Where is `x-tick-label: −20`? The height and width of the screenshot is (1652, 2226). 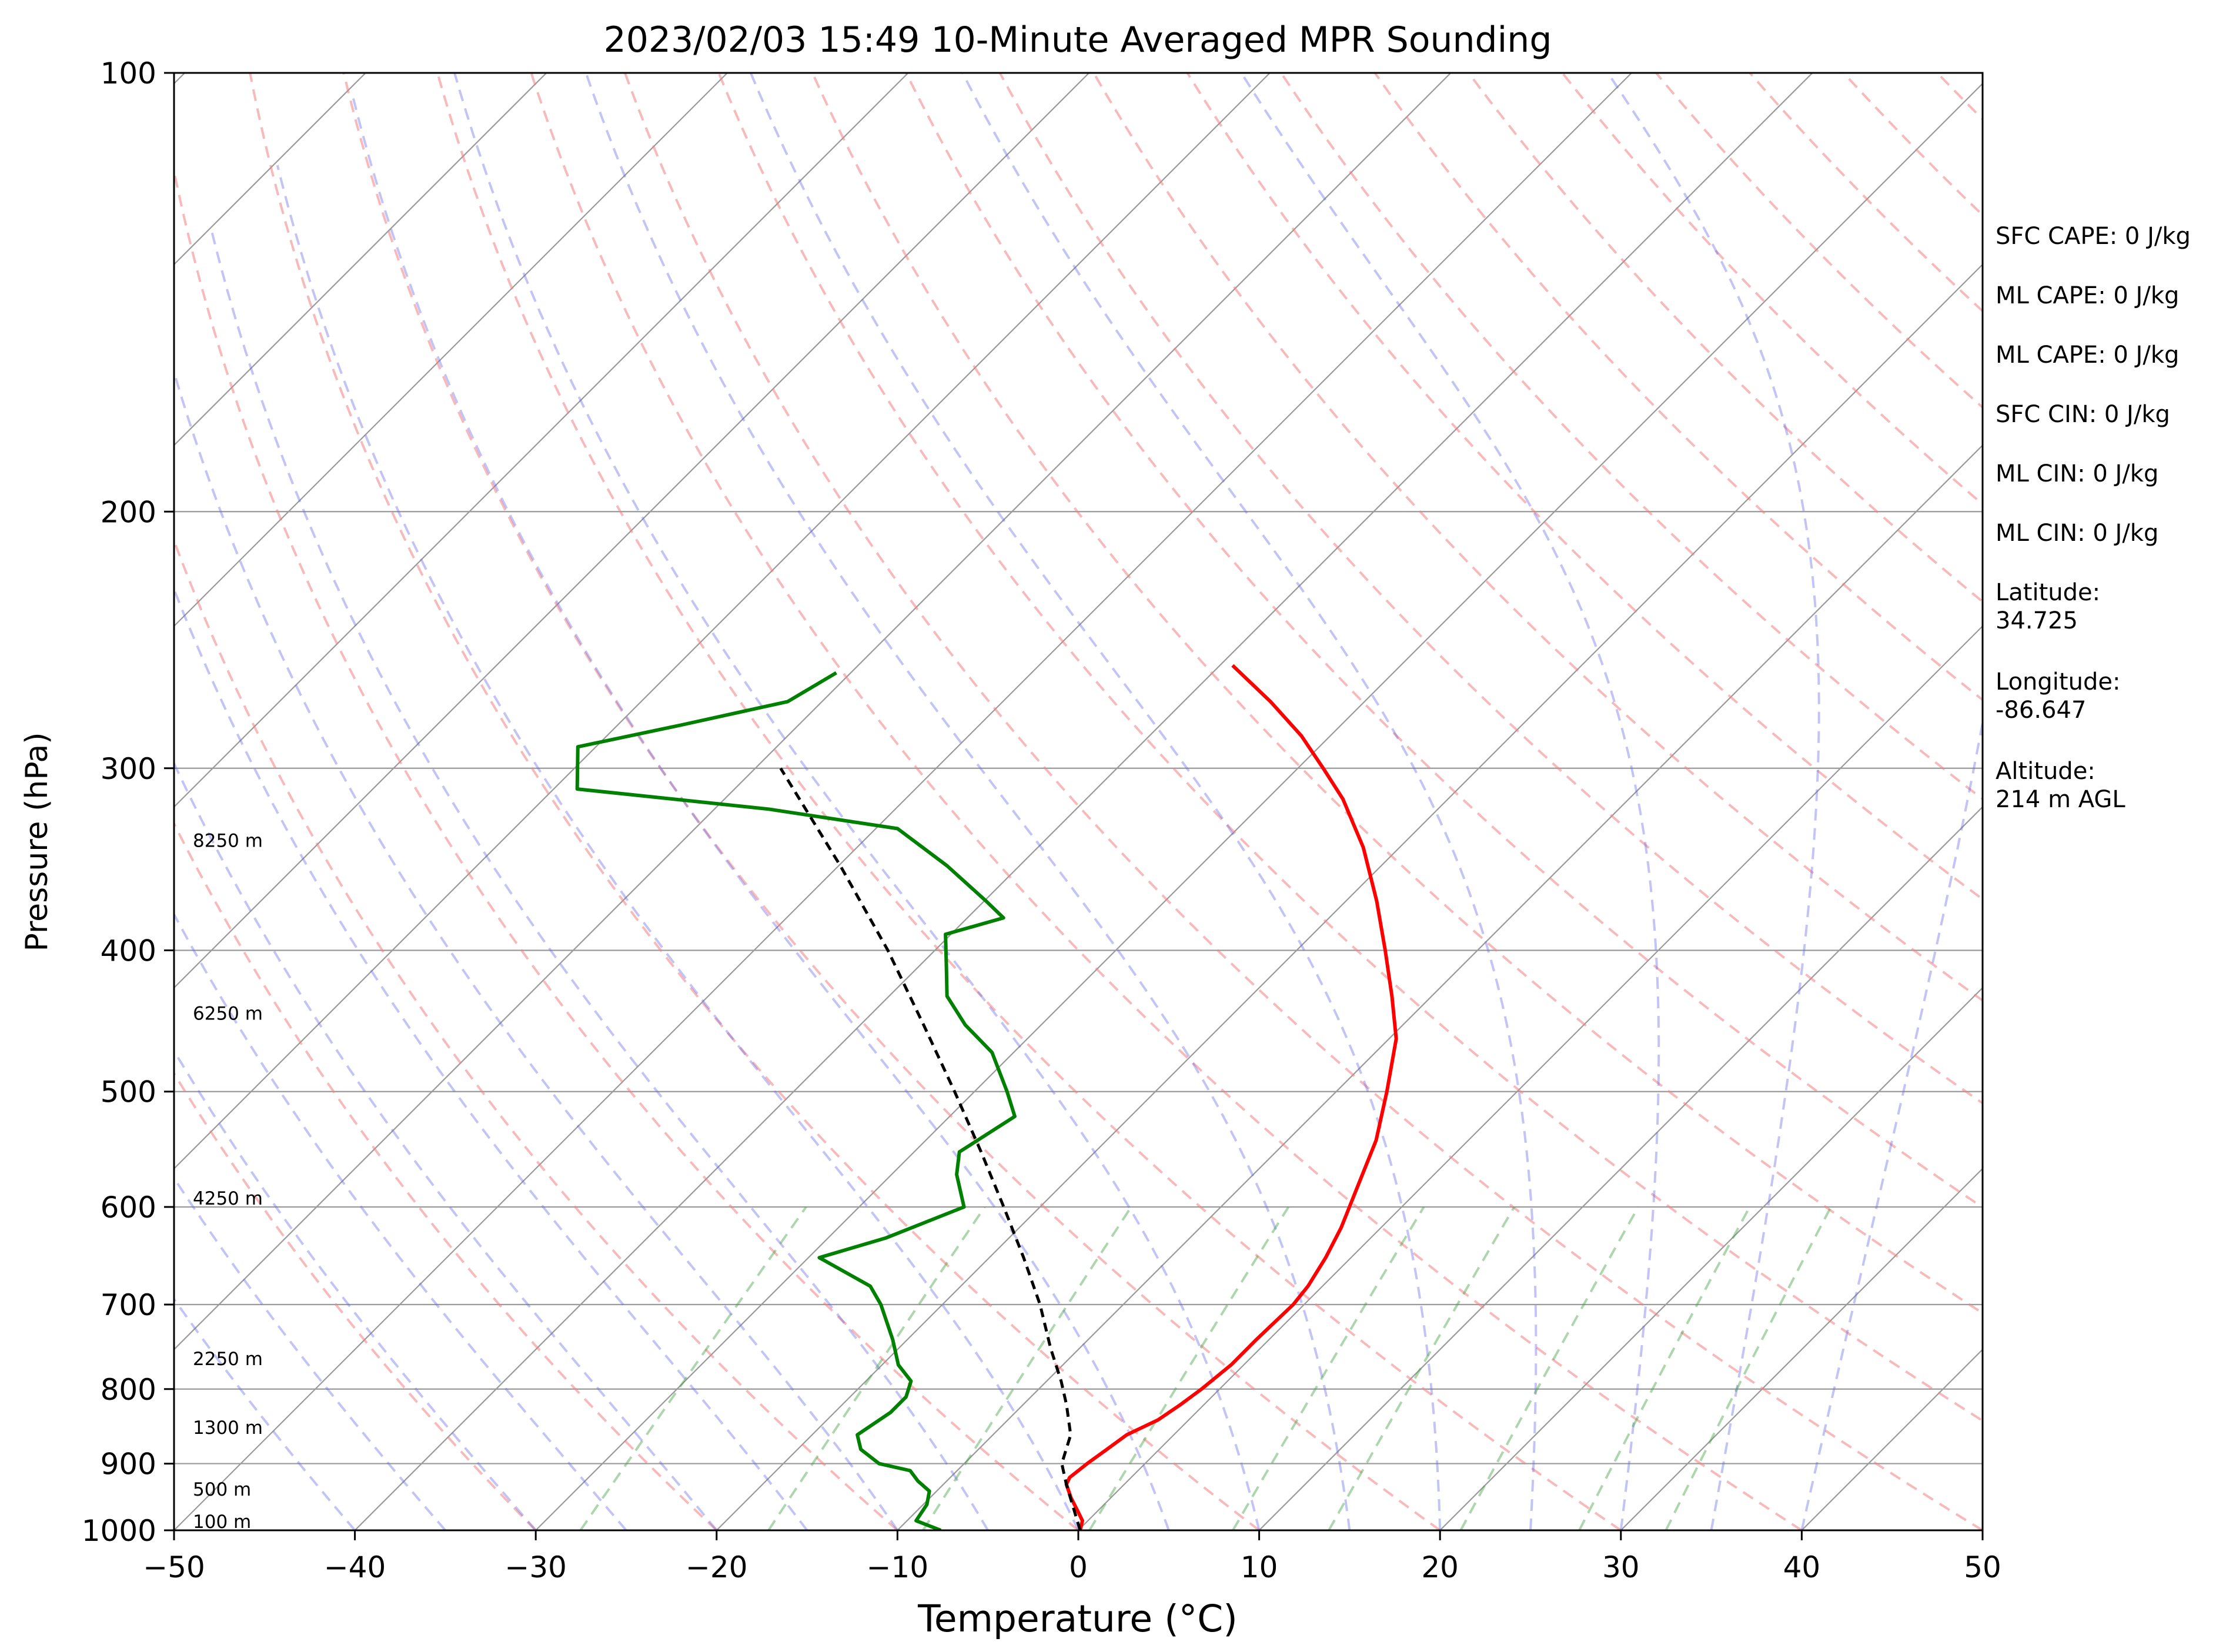 x-tick-label: −20 is located at coordinates (717, 1567).